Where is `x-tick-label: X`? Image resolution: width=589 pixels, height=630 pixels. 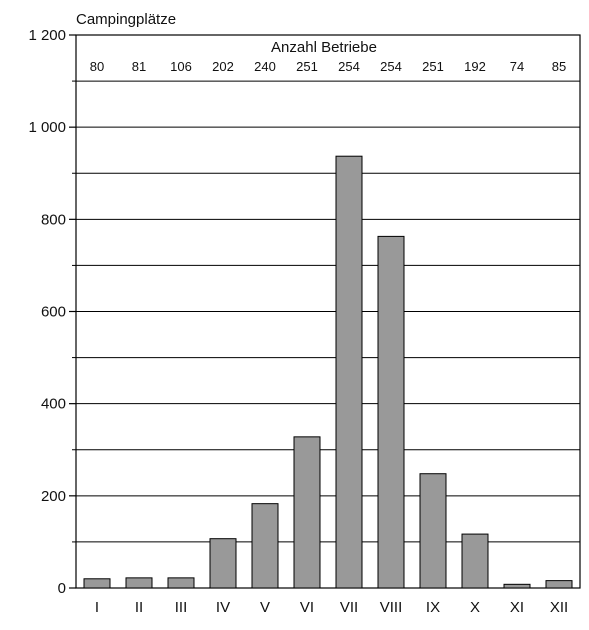 x-tick-label: X is located at coordinates (475, 607).